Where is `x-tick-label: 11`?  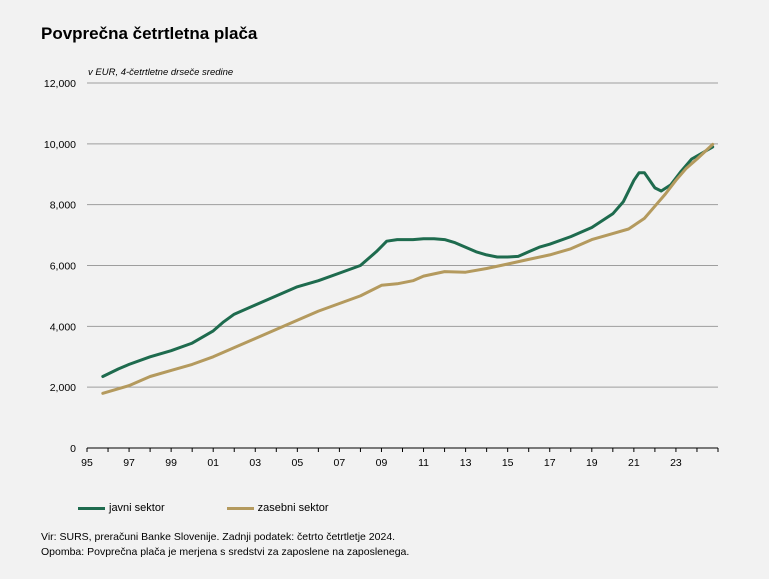 x-tick-label: 11 is located at coordinates (423, 463).